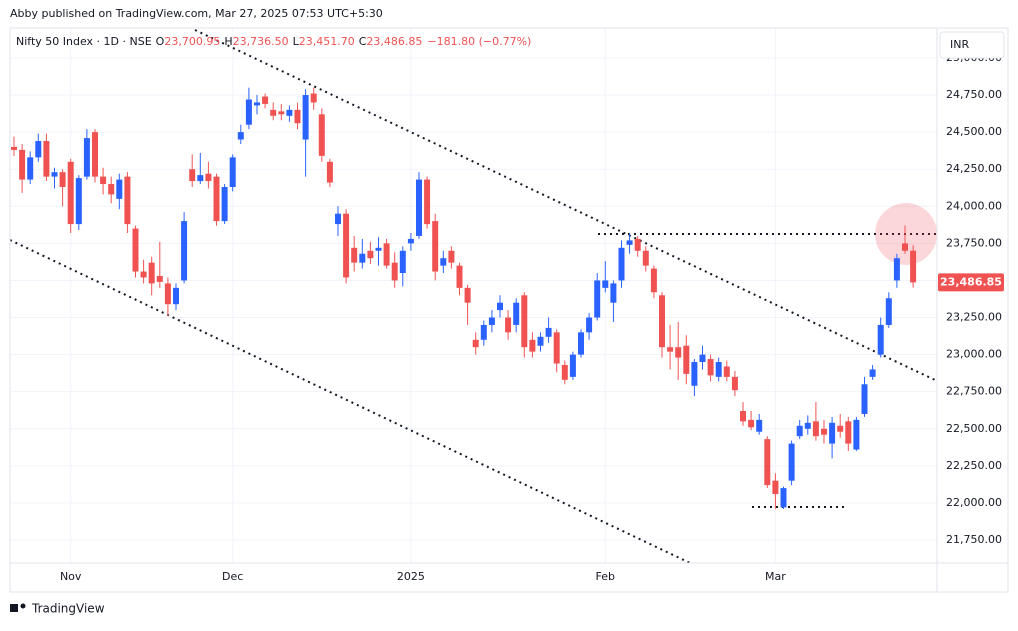 The image size is (1018, 631). What do you see at coordinates (775, 576) in the screenshot?
I see `x-tick-label: Mar` at bounding box center [775, 576].